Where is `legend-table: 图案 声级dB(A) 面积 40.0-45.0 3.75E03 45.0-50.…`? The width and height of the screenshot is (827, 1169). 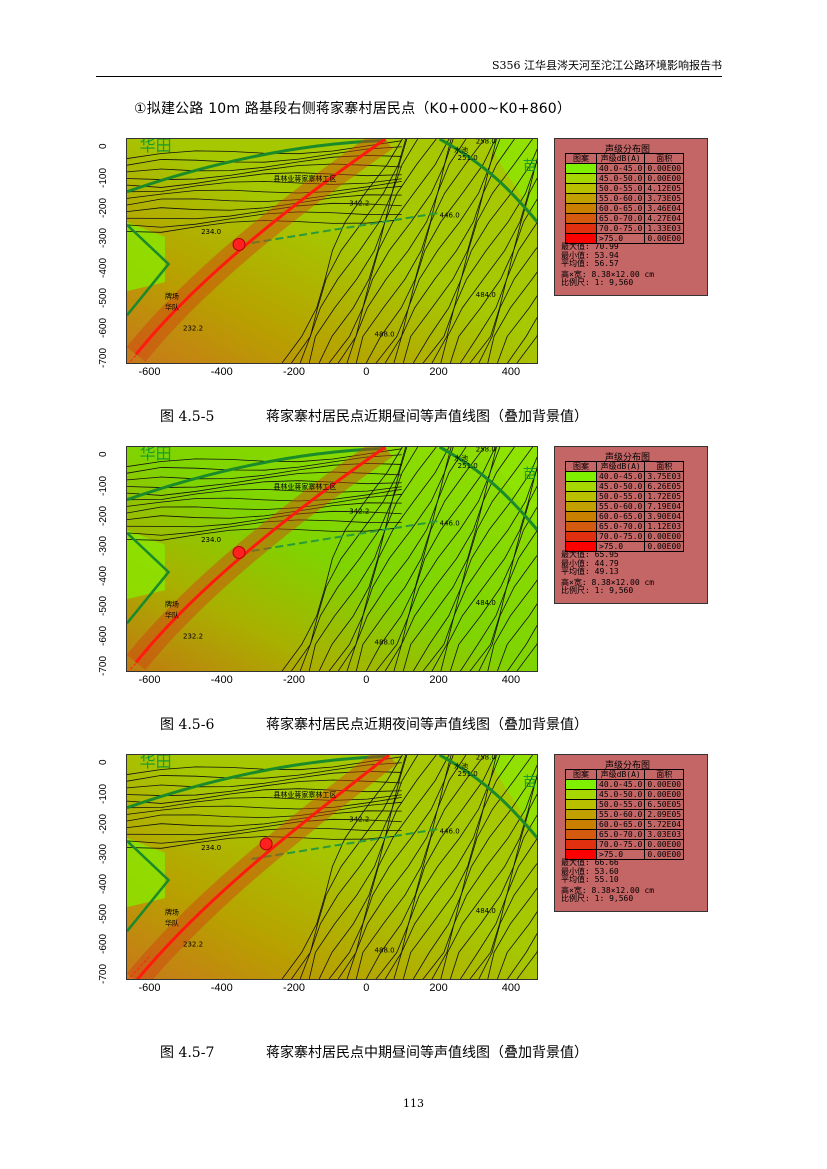
legend-table: 图案 声级dB(A) 面积 40.0-45.0 3.75E03 45.0-50.… is located at coordinates (625, 506).